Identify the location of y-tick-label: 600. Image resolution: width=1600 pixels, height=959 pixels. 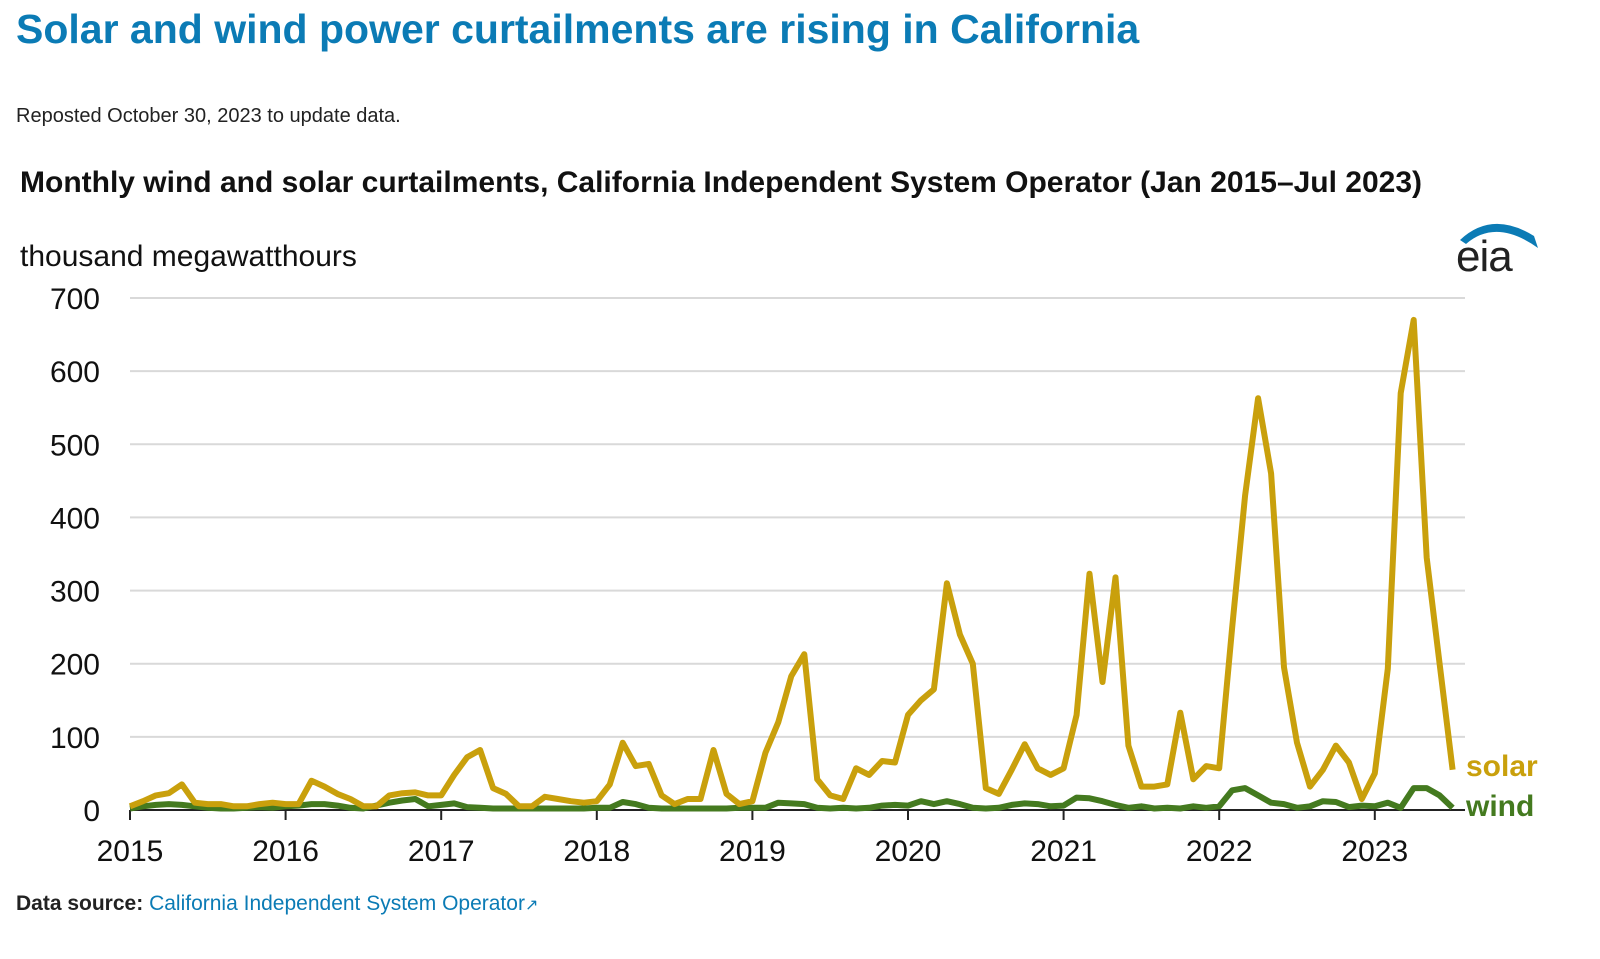
(75, 372).